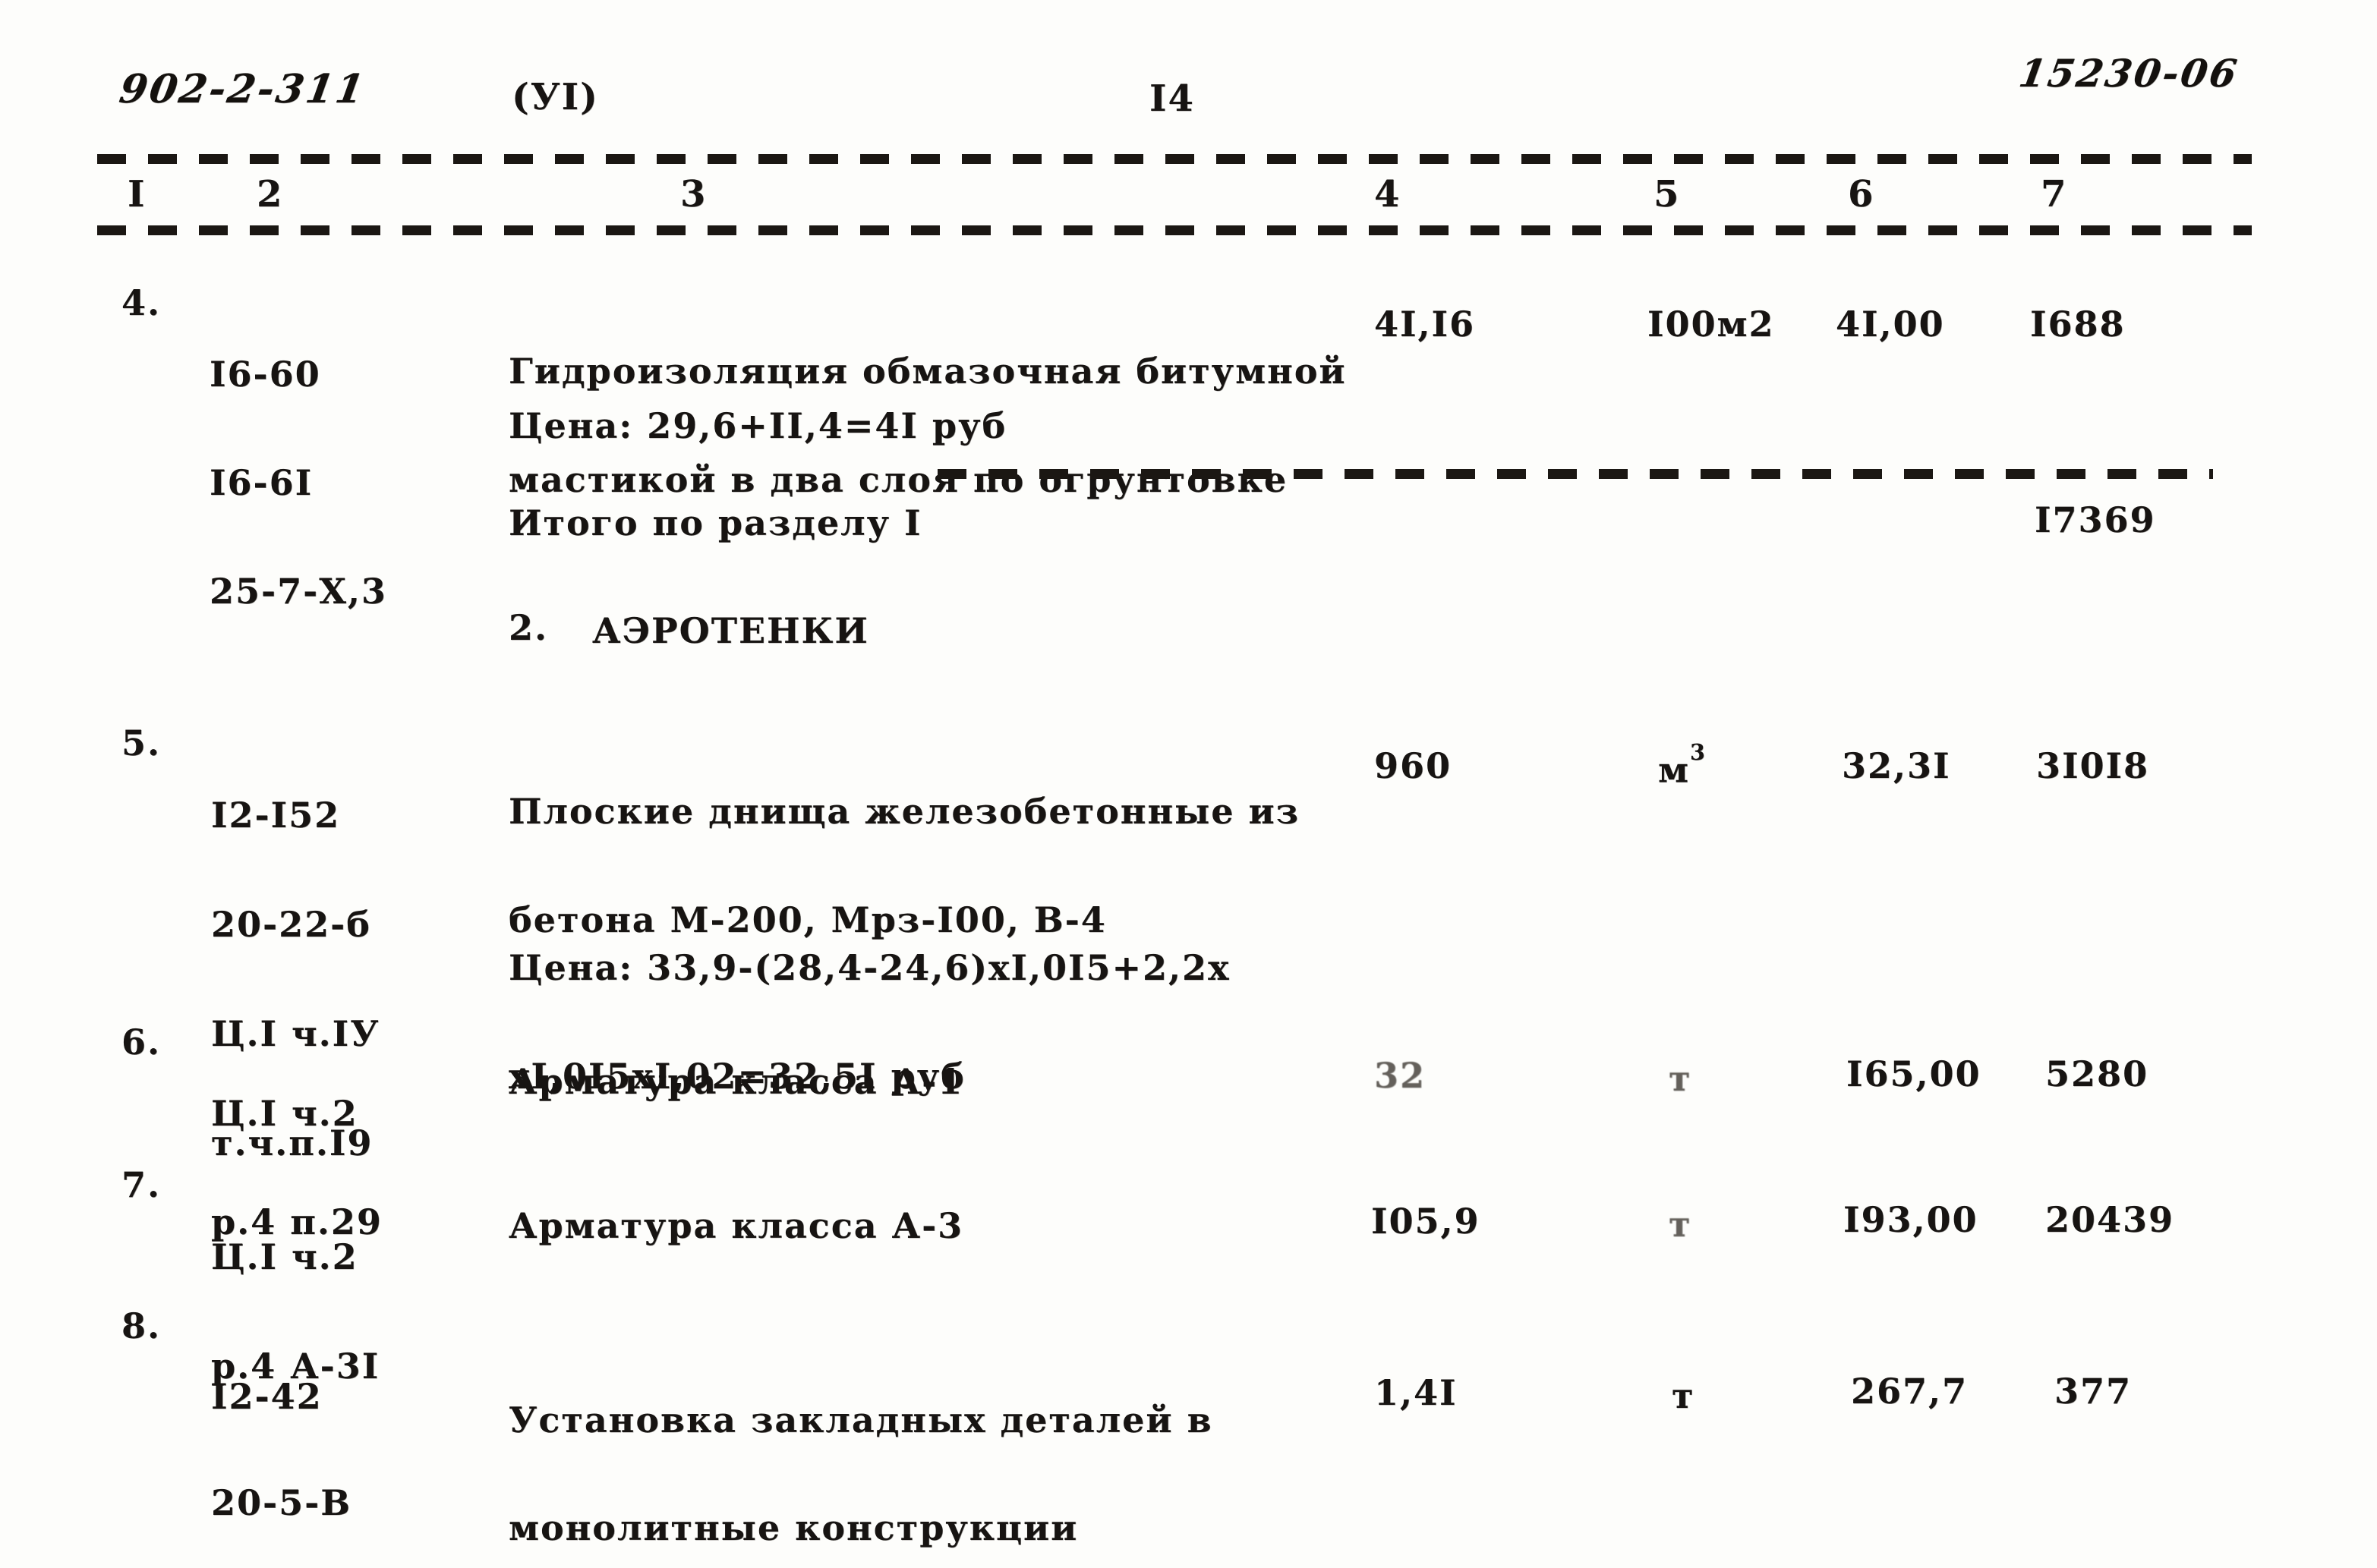 This screenshot has width=2377, height=1568. Describe the element at coordinates (1174, 159) in the screenshot. I see `table-header-top-rule` at that location.